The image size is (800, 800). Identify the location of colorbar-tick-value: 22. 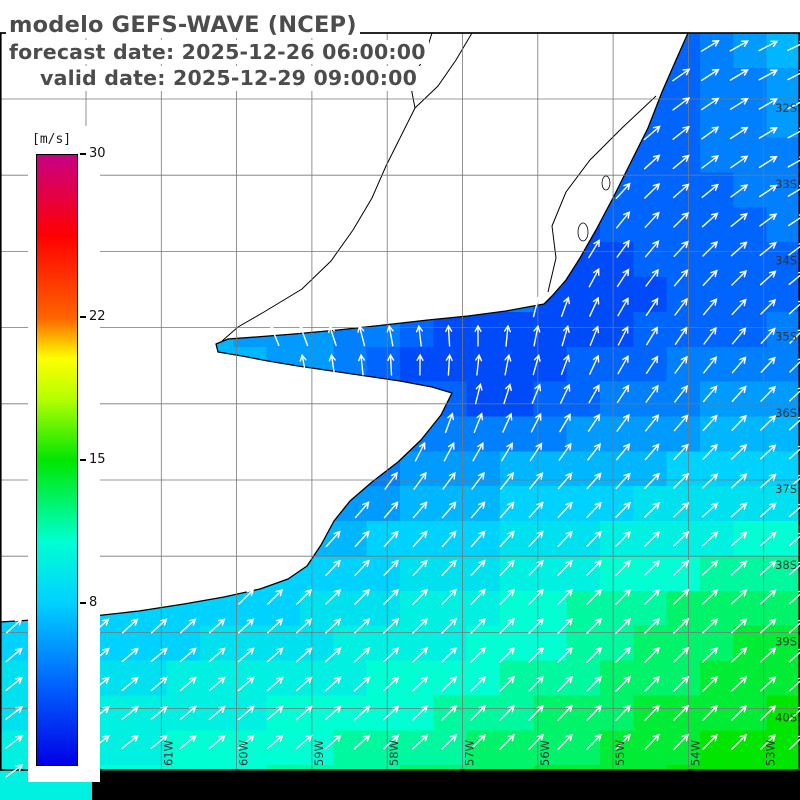
(97, 317).